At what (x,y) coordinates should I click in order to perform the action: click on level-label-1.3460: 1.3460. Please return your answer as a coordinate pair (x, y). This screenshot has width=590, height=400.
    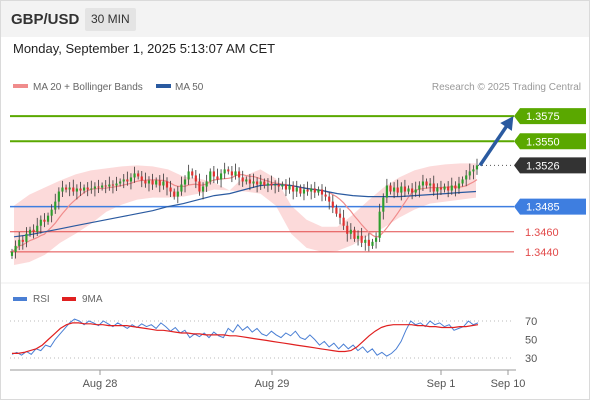
    Looking at the image, I should click on (542, 233).